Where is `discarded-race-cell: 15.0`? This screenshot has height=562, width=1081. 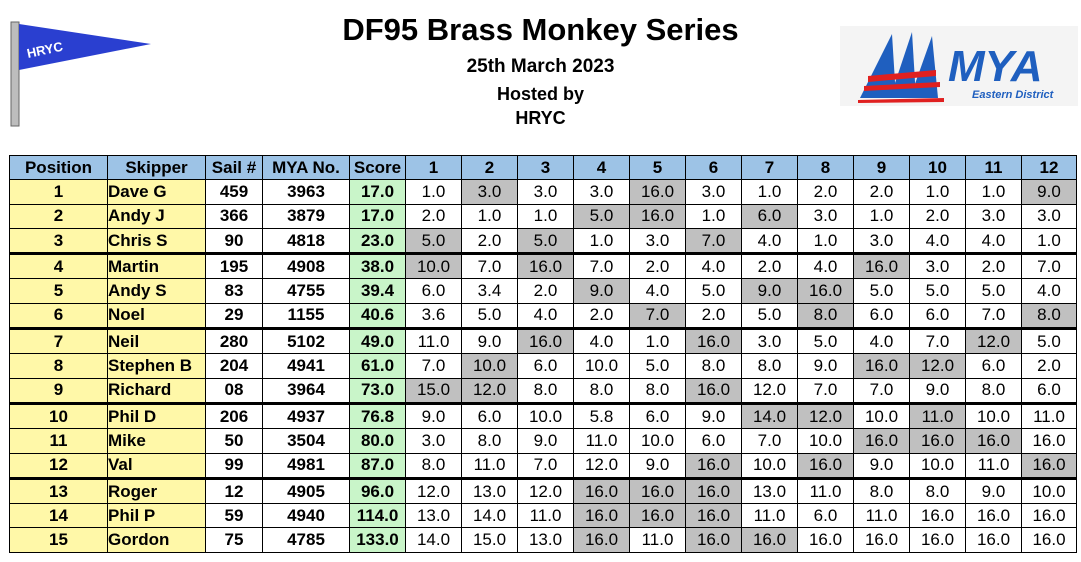
discarded-race-cell: 15.0 is located at coordinates (433, 390).